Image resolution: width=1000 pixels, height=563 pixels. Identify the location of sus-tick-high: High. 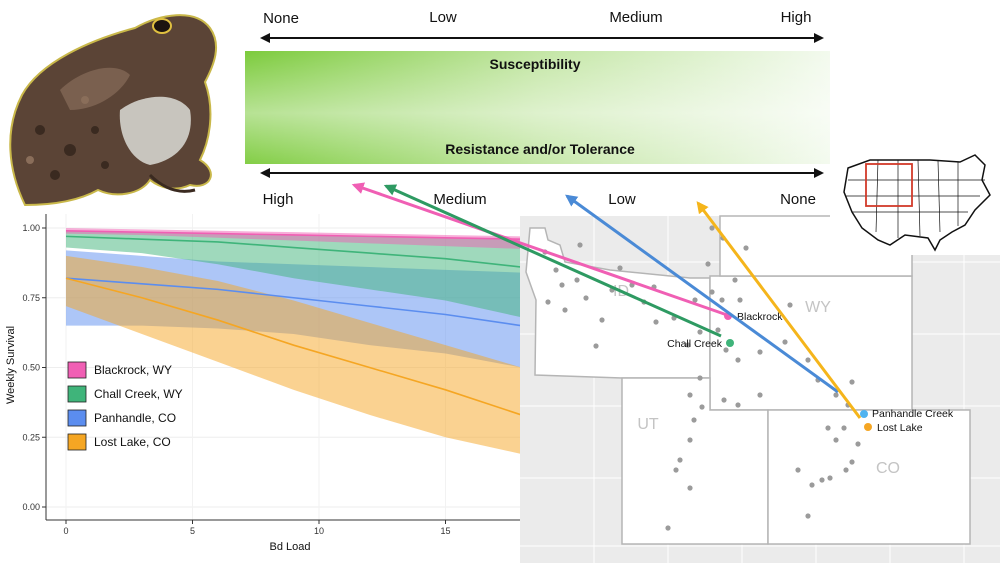
(796, 17).